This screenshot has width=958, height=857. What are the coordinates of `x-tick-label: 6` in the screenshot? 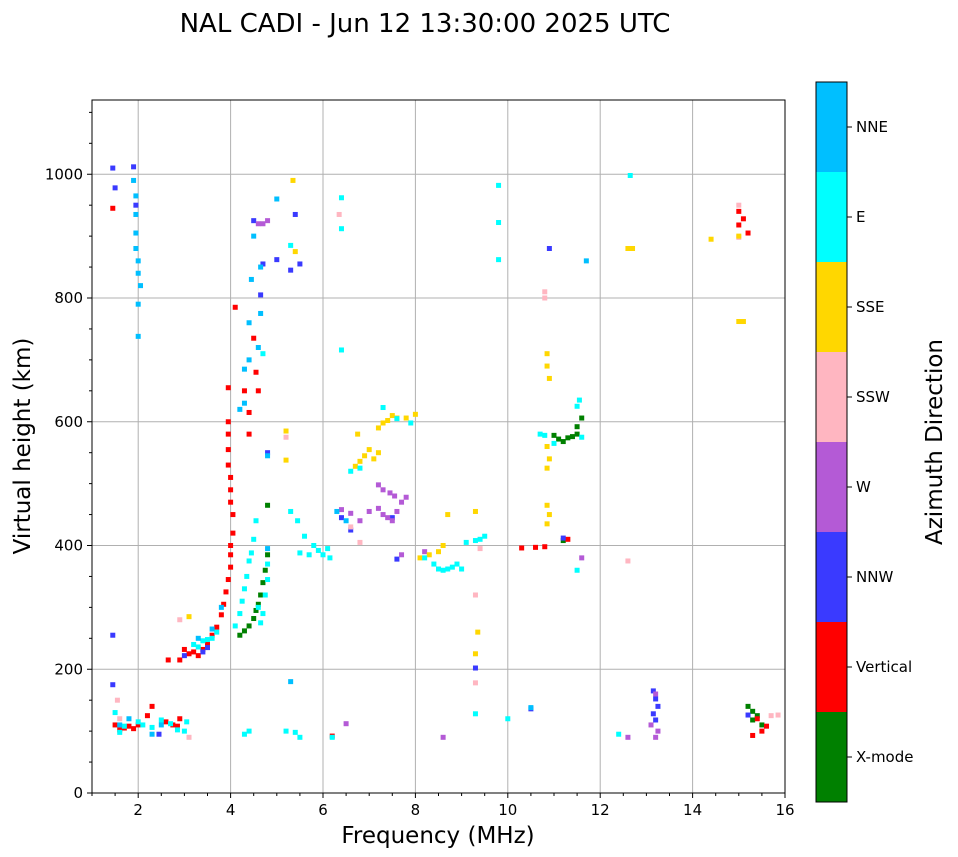 It's located at (323, 810).